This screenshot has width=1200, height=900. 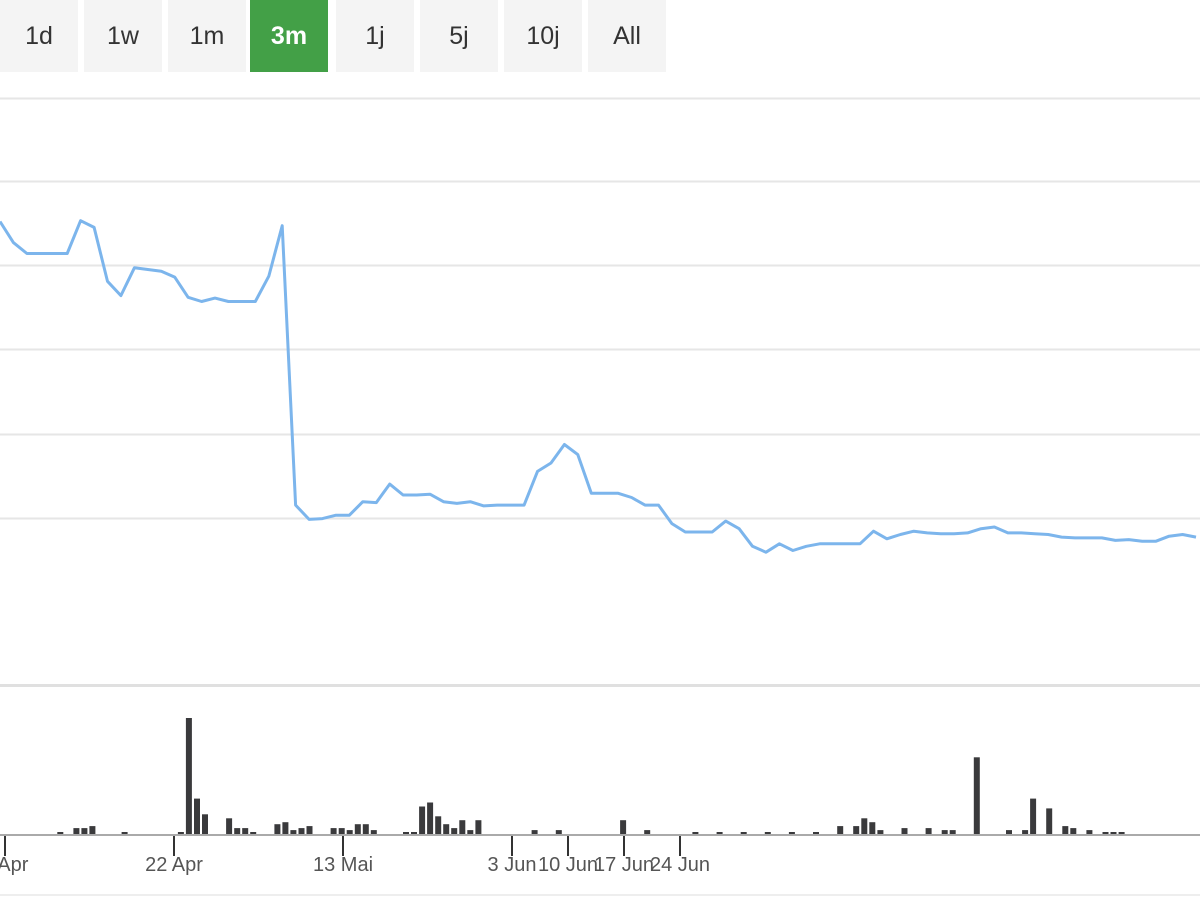 I want to click on range-button-3m: 3m, so click(x=289, y=36).